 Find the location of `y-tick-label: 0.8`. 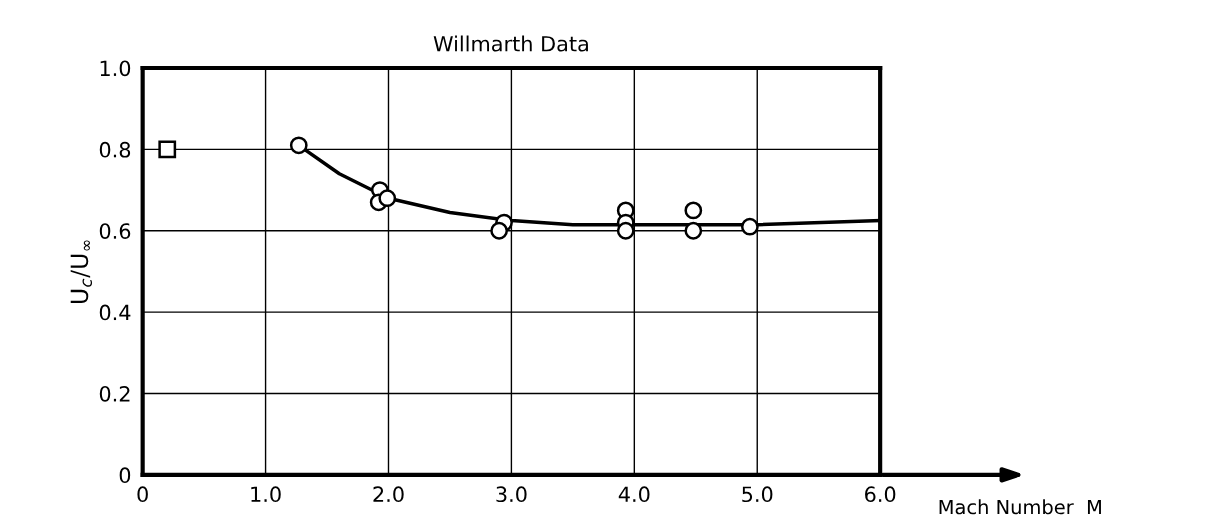

y-tick-label: 0.8 is located at coordinates (115, 149).